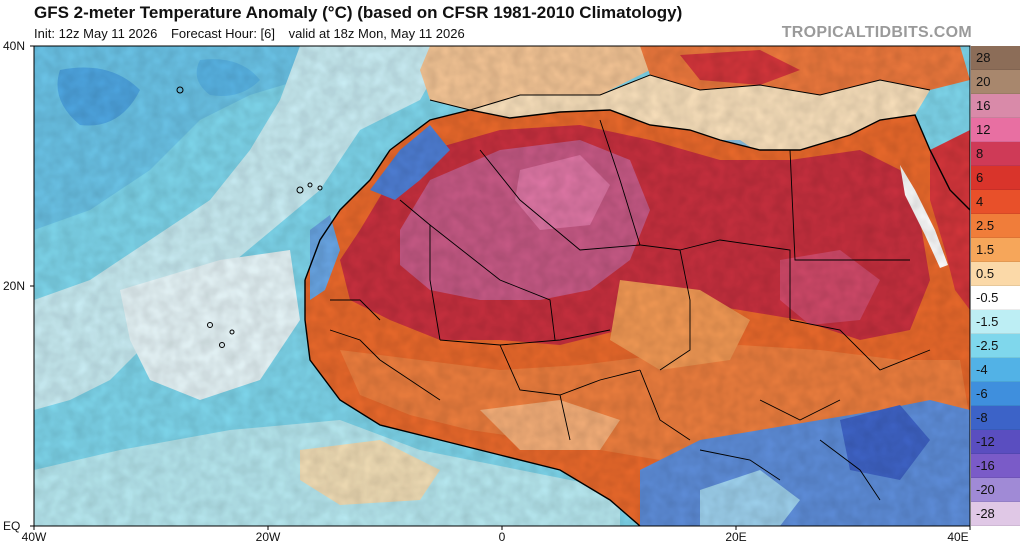 The height and width of the screenshot is (547, 1024). What do you see at coordinates (985, 441) in the screenshot?
I see `colorbar-label: -12` at bounding box center [985, 441].